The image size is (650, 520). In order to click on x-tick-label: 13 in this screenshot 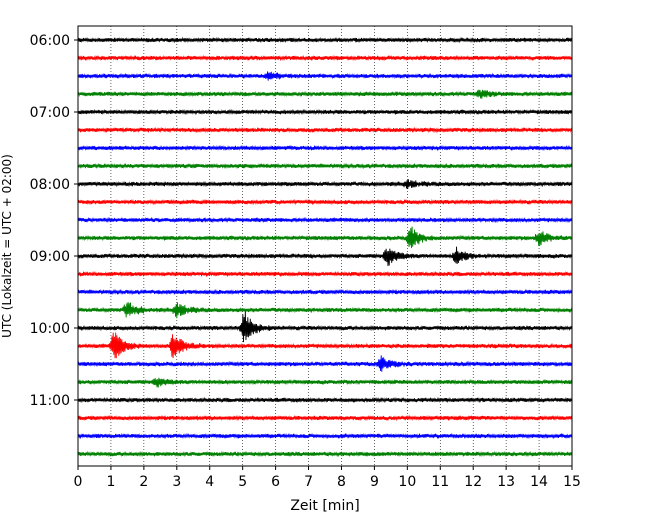, I will do `click(506, 482)`.